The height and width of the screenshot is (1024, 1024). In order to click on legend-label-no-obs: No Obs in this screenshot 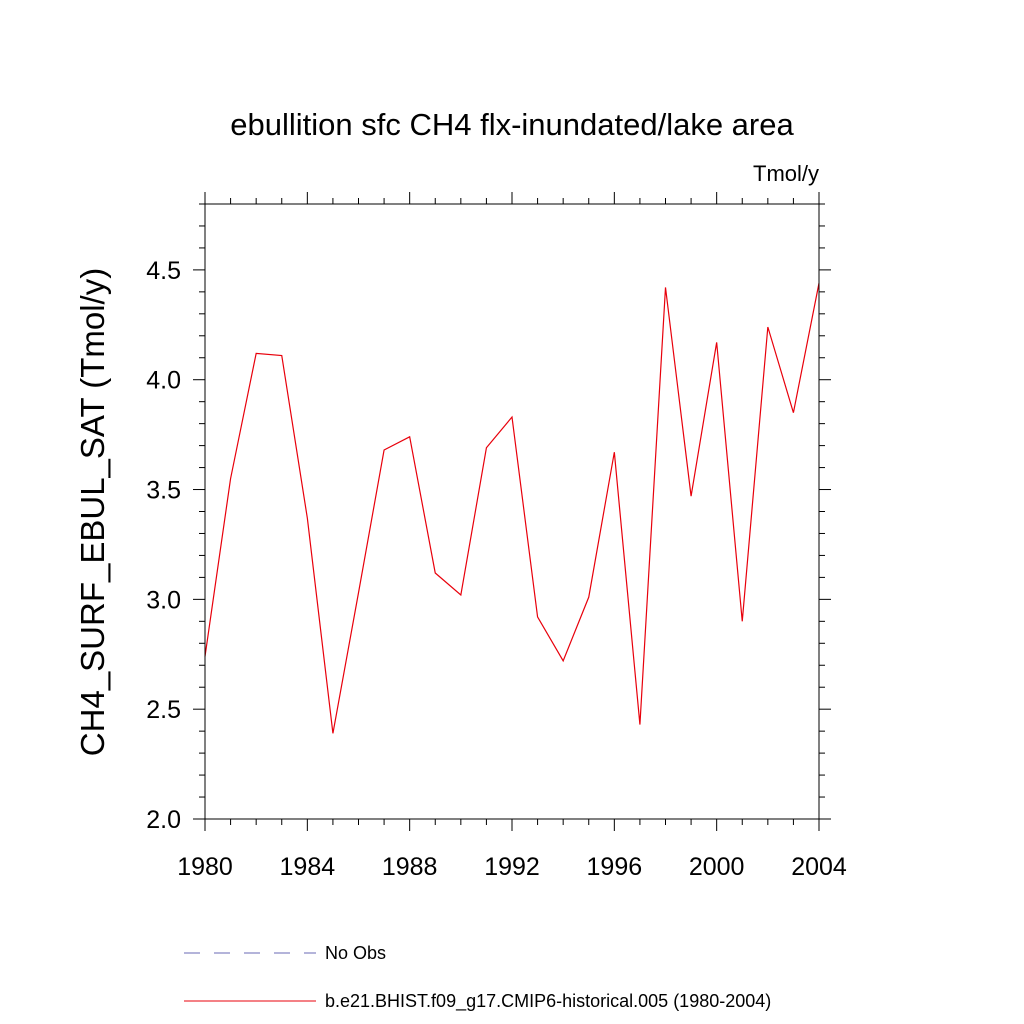, I will do `click(355, 953)`.